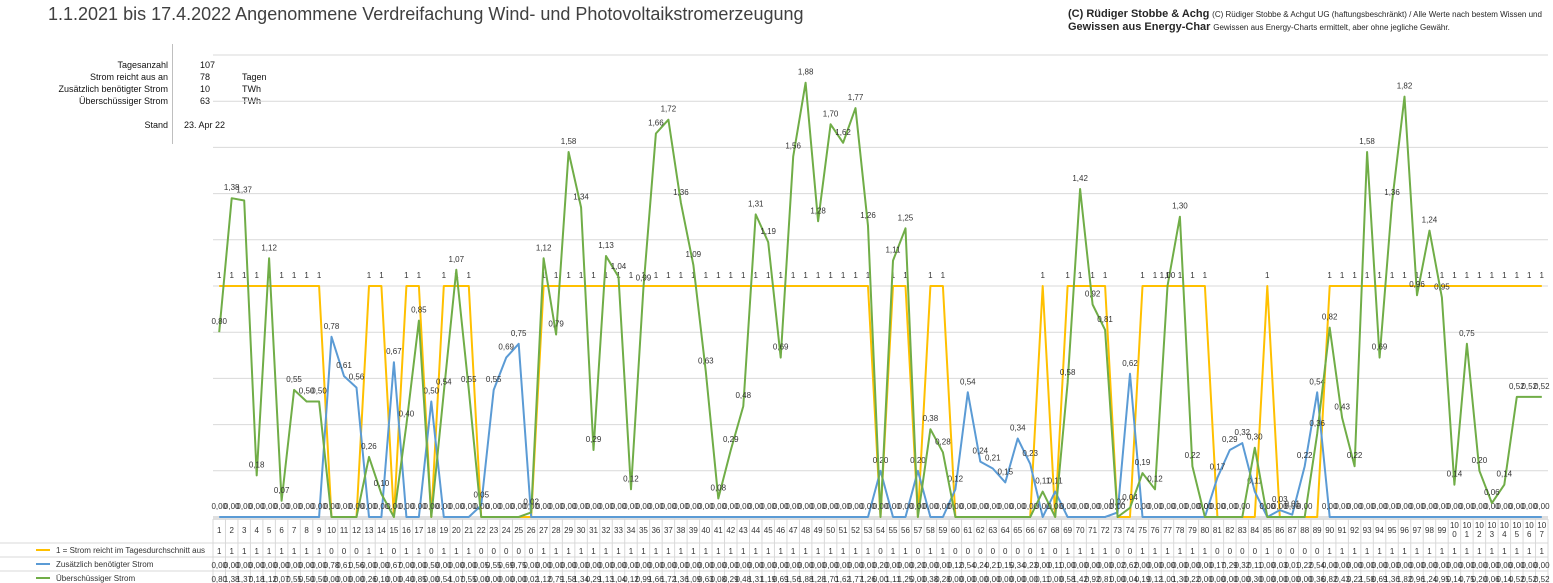  Describe the element at coordinates (1342, 407) in the screenshot. I see `data-label: 0,43` at that location.